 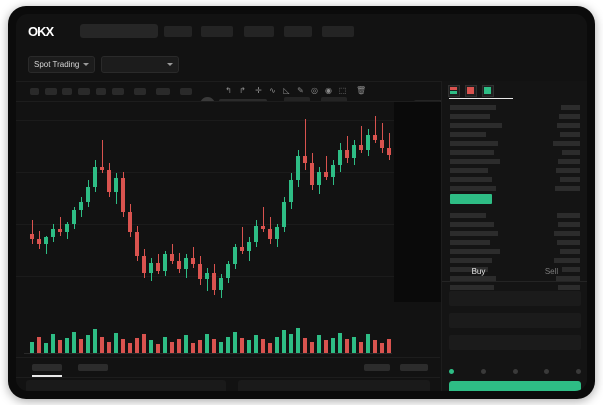 I want to click on crosshair-icon: ✛, so click(x=258, y=90).